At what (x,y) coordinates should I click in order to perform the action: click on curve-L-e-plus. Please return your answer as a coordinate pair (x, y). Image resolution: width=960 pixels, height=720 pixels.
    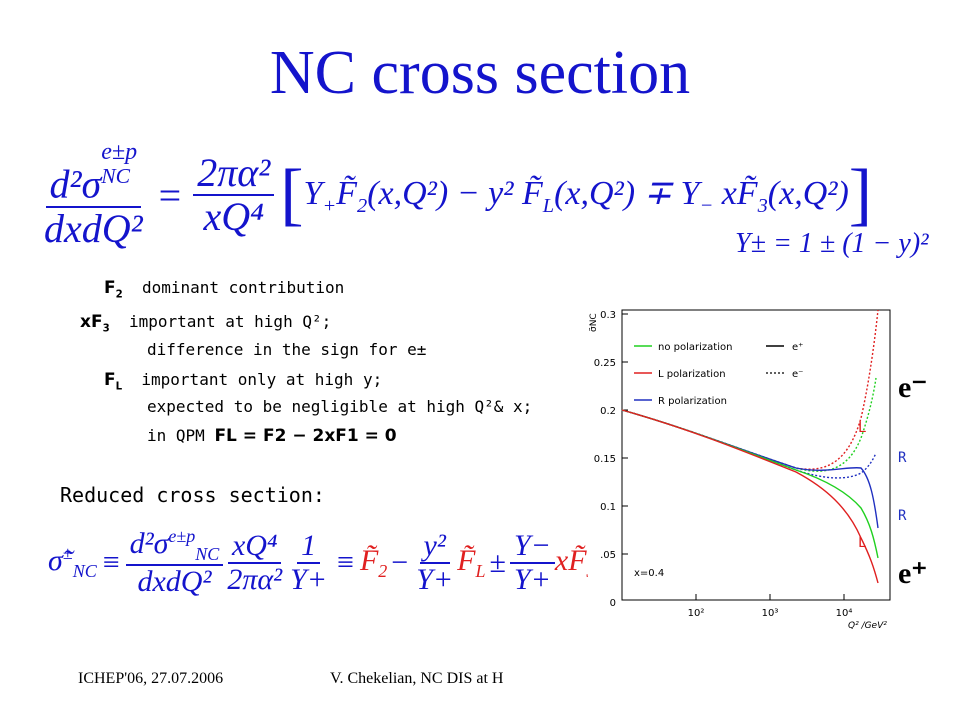
    Looking at the image, I should click on (750, 496).